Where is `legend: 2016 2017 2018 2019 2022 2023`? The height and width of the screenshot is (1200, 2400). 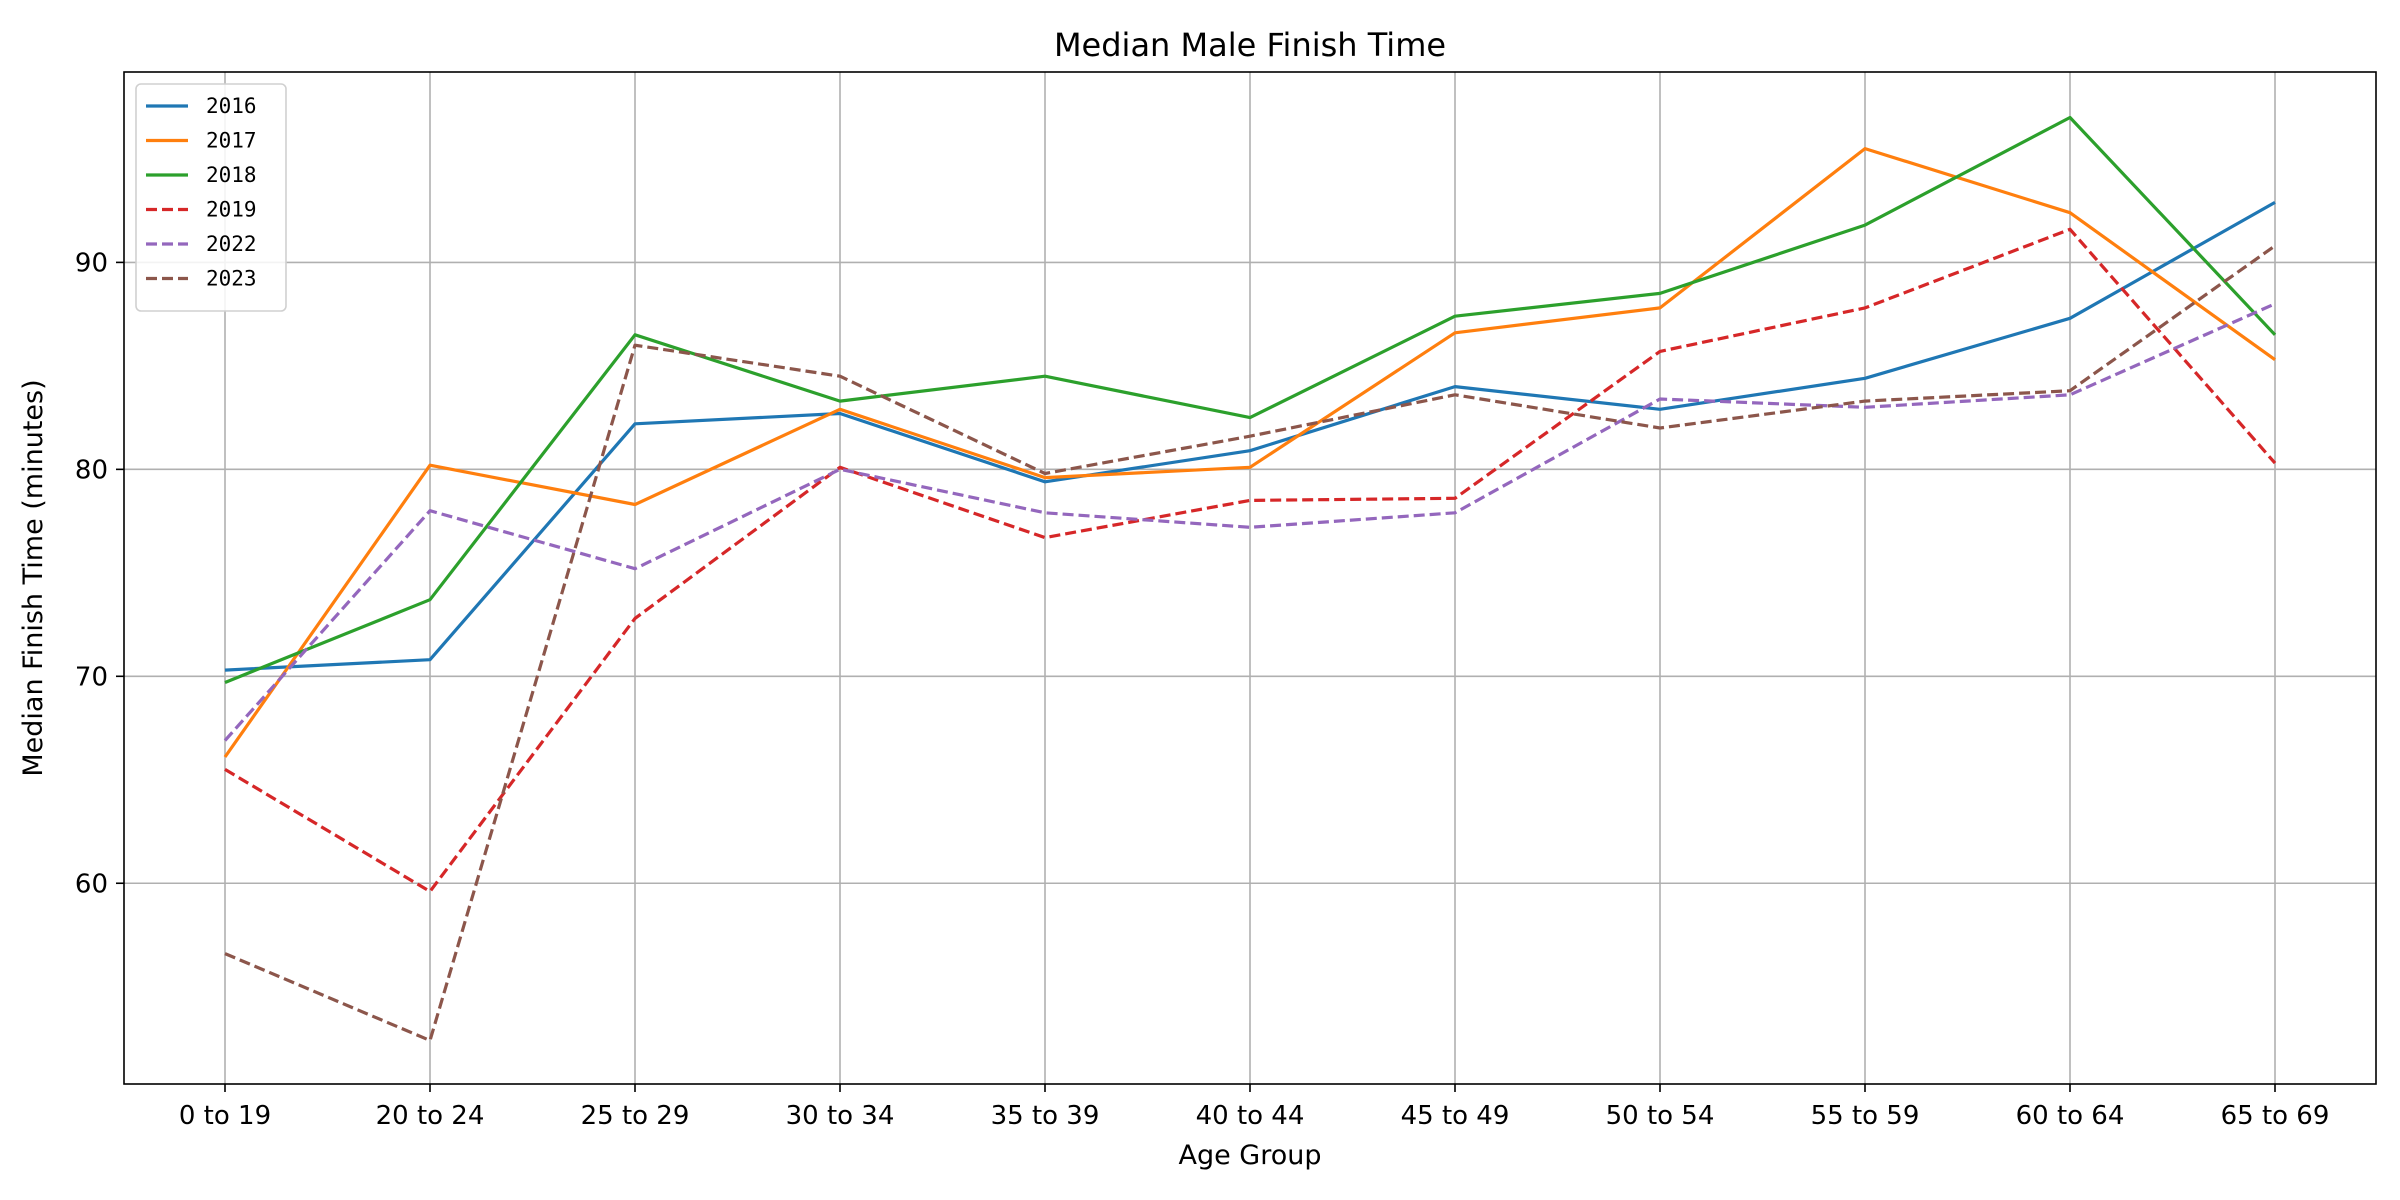
legend: 2016 2017 2018 2019 2022 2023 is located at coordinates (211, 197).